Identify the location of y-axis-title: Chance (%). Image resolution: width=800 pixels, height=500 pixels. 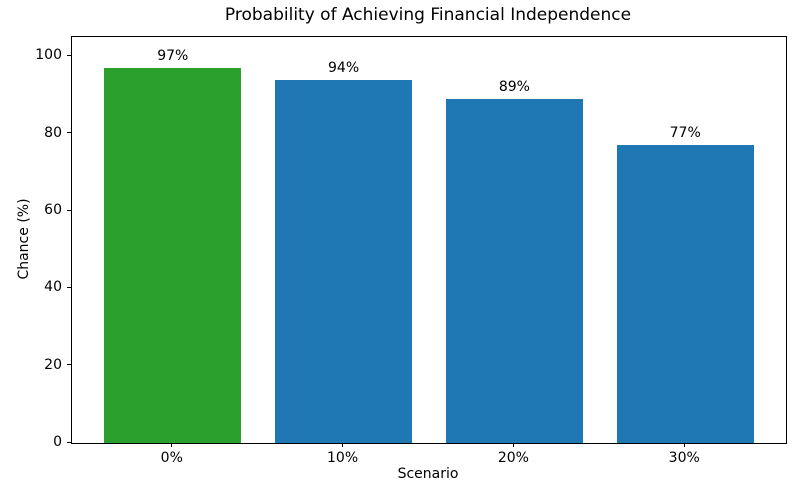
(24, 239).